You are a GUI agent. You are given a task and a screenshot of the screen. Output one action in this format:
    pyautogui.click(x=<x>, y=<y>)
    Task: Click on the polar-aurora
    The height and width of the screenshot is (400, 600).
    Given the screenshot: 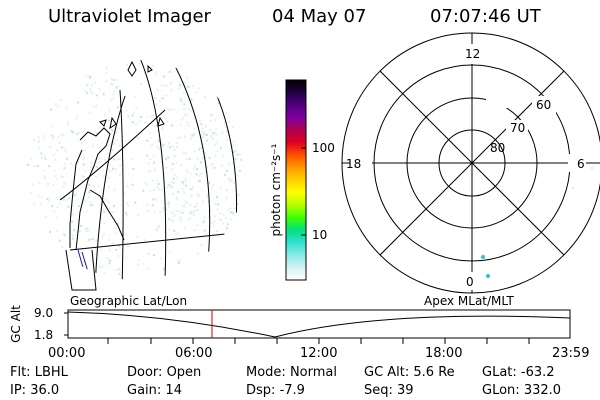 What is the action you would take?
    pyautogui.click(x=537, y=222)
    